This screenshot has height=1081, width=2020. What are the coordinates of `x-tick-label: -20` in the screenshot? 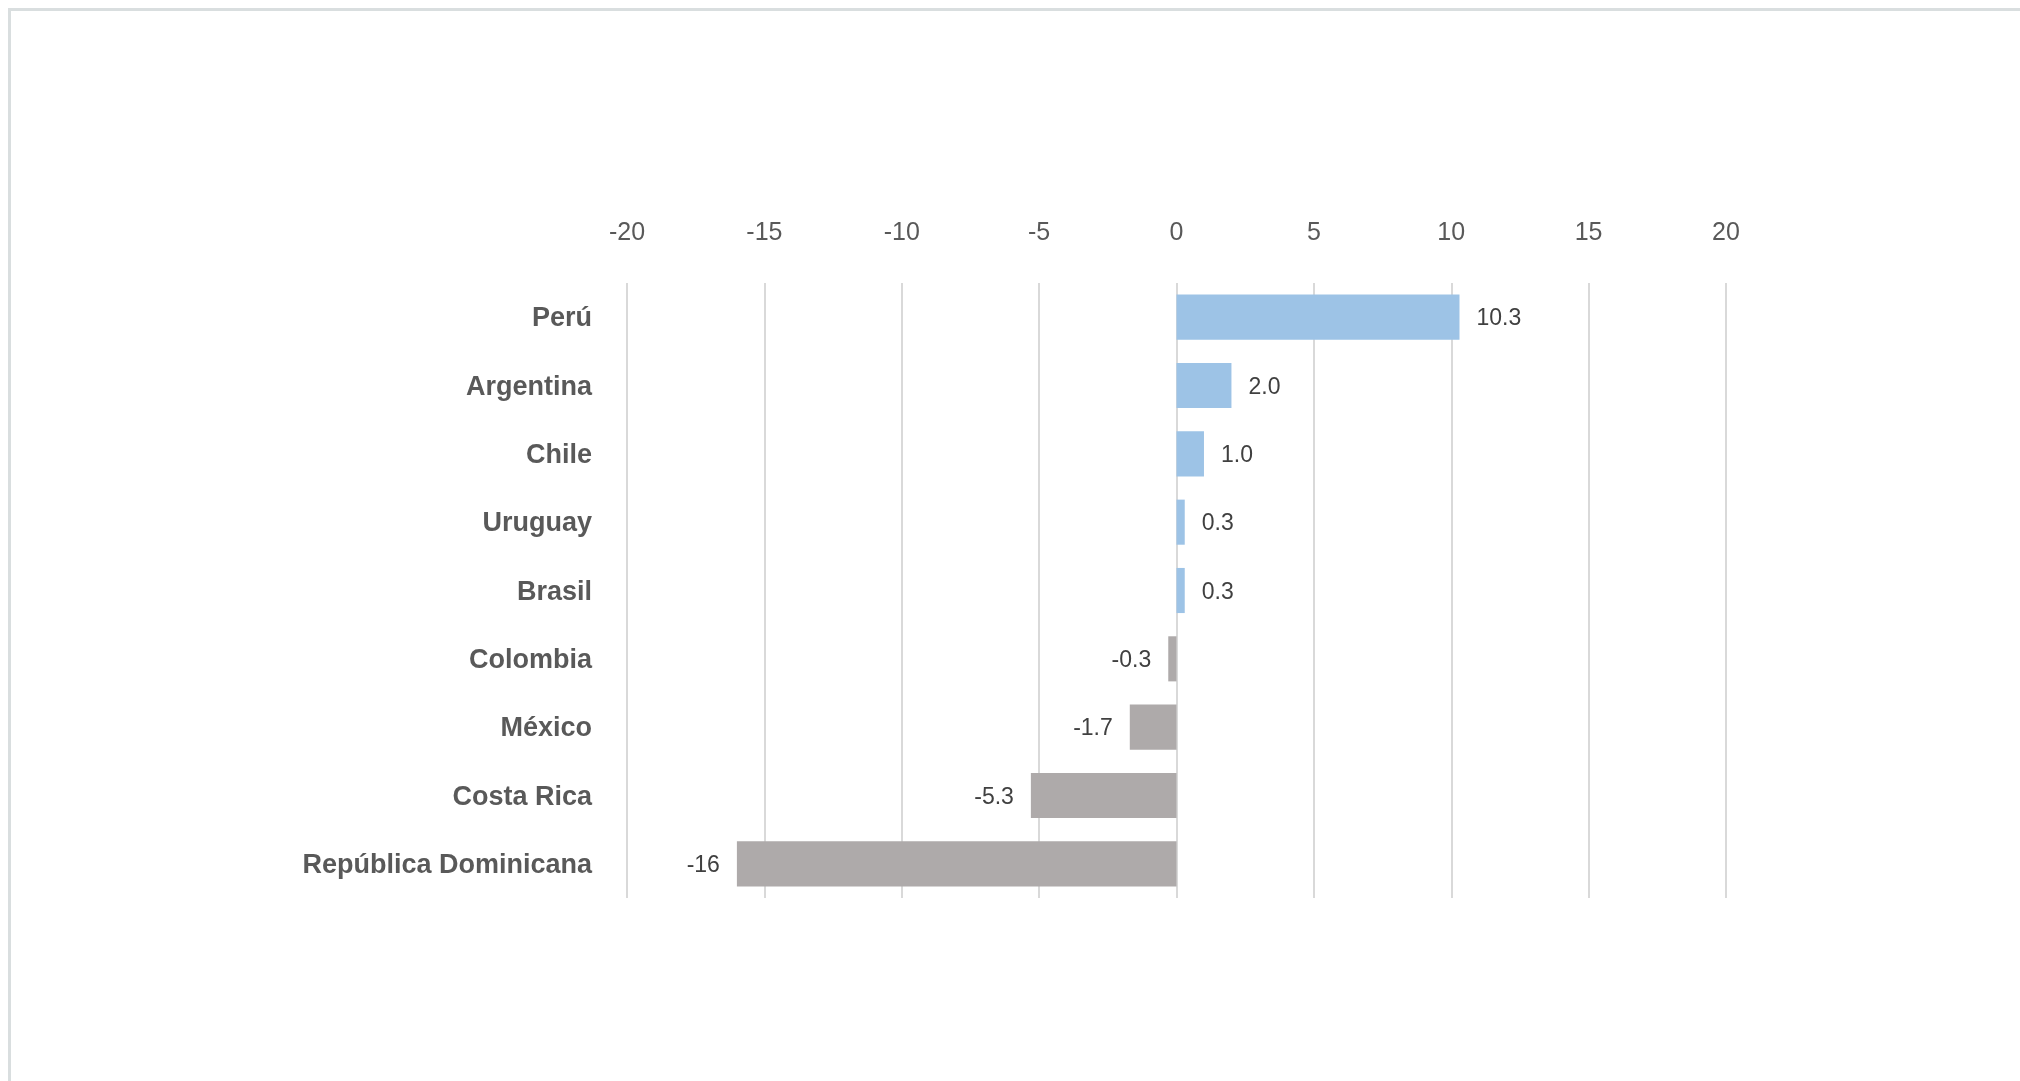 It's located at (627, 230).